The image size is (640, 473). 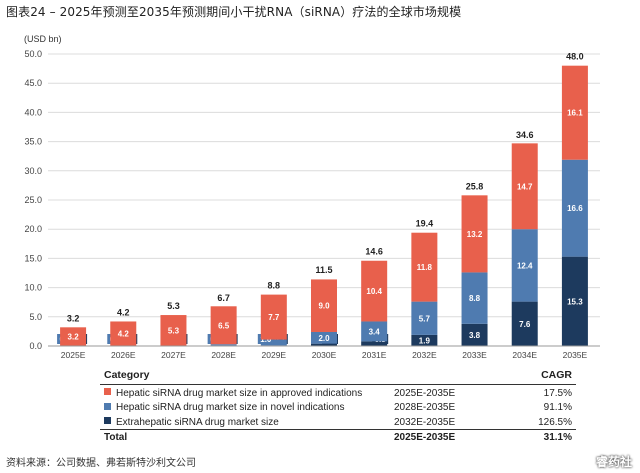 What do you see at coordinates (613, 462) in the screenshot?
I see `watermark: 睿药社` at bounding box center [613, 462].